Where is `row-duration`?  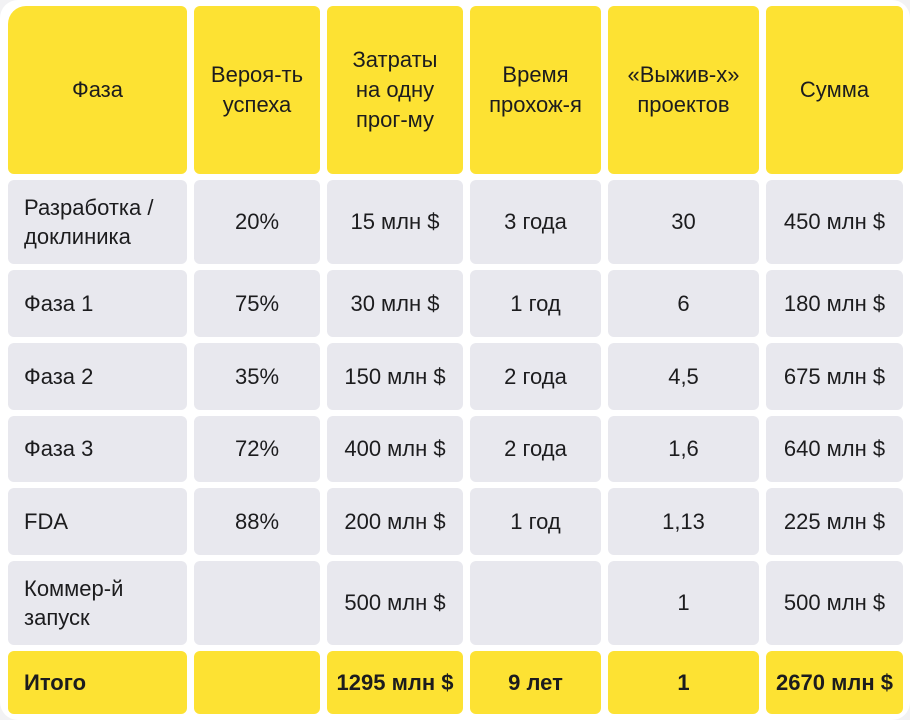 row-duration is located at coordinates (535, 603).